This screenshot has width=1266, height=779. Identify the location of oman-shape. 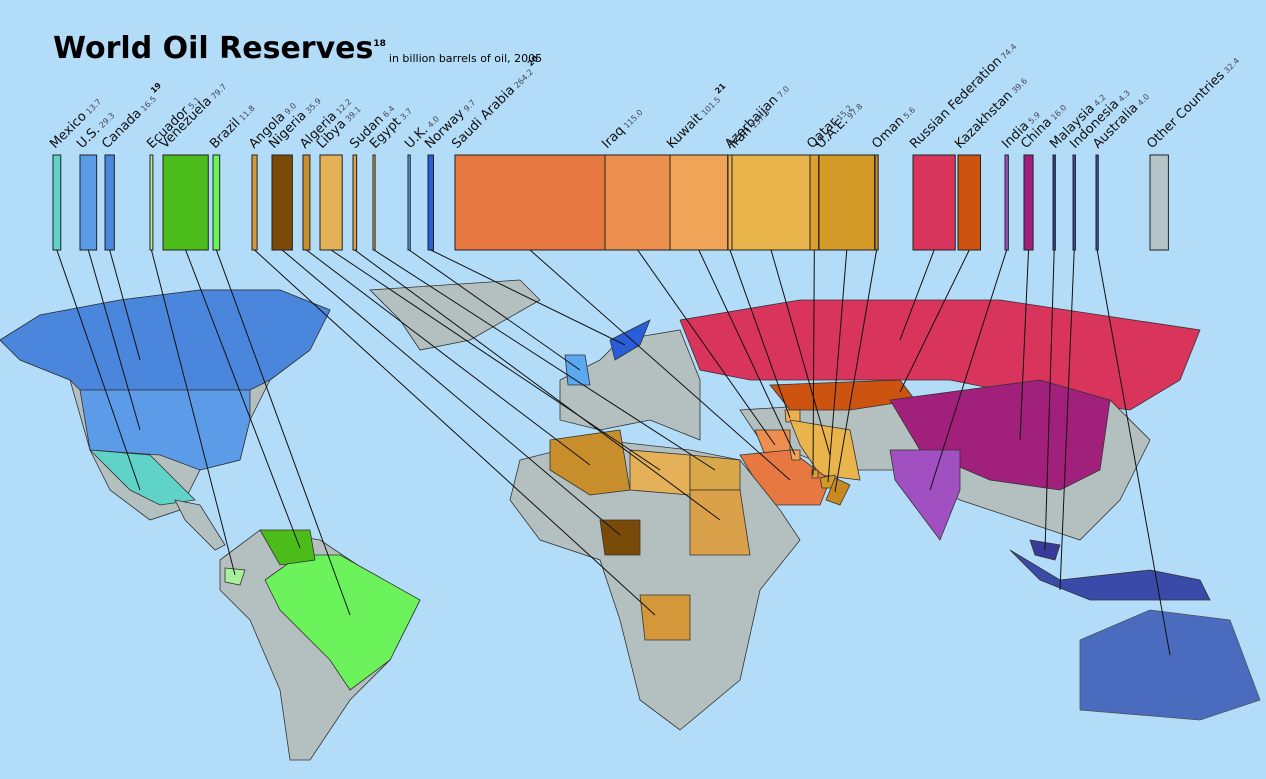
(838, 491).